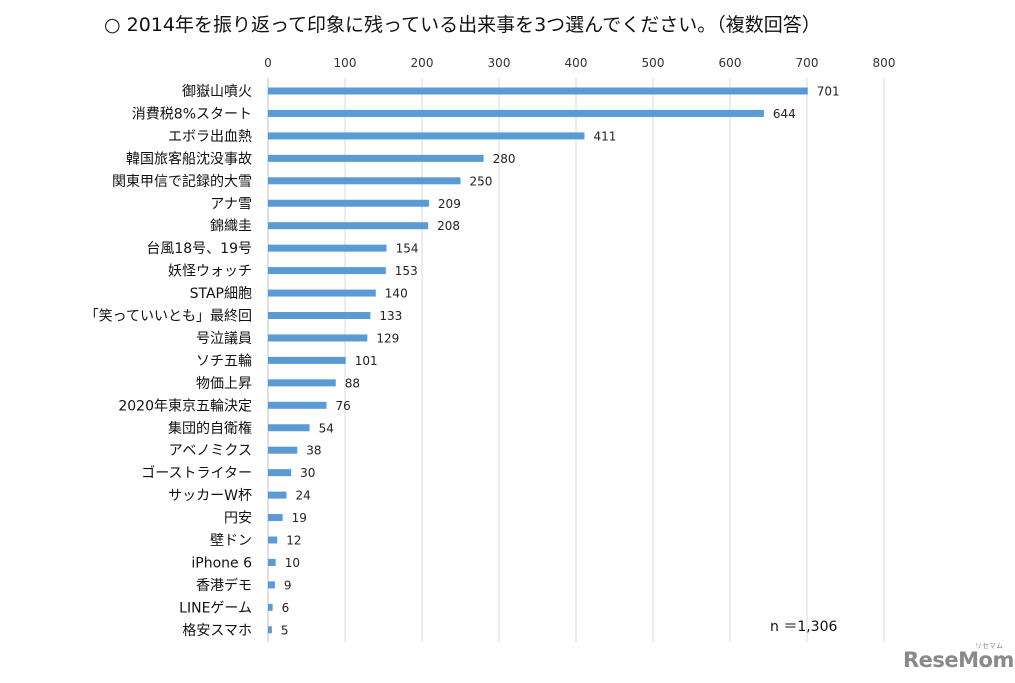 This screenshot has width=1015, height=683. What do you see at coordinates (343, 406) in the screenshot?
I see `data-label: 76` at bounding box center [343, 406].